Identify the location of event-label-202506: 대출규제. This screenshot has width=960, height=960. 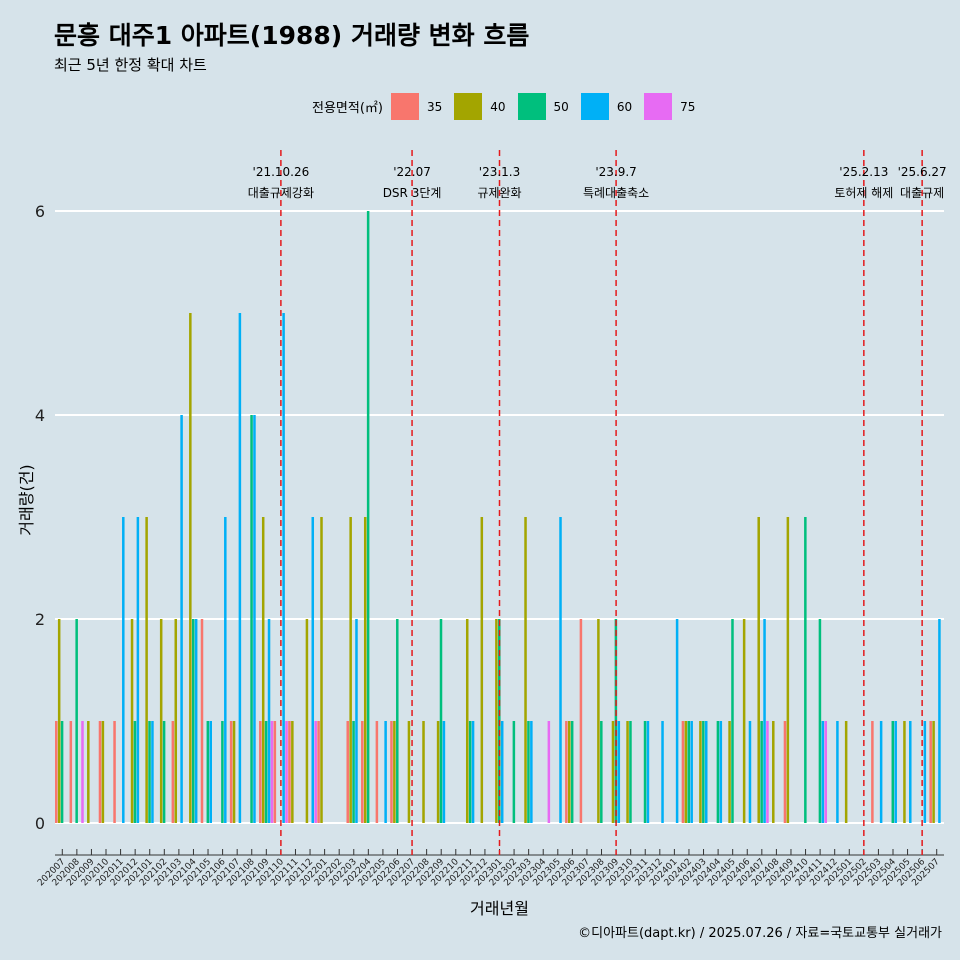
(922, 193).